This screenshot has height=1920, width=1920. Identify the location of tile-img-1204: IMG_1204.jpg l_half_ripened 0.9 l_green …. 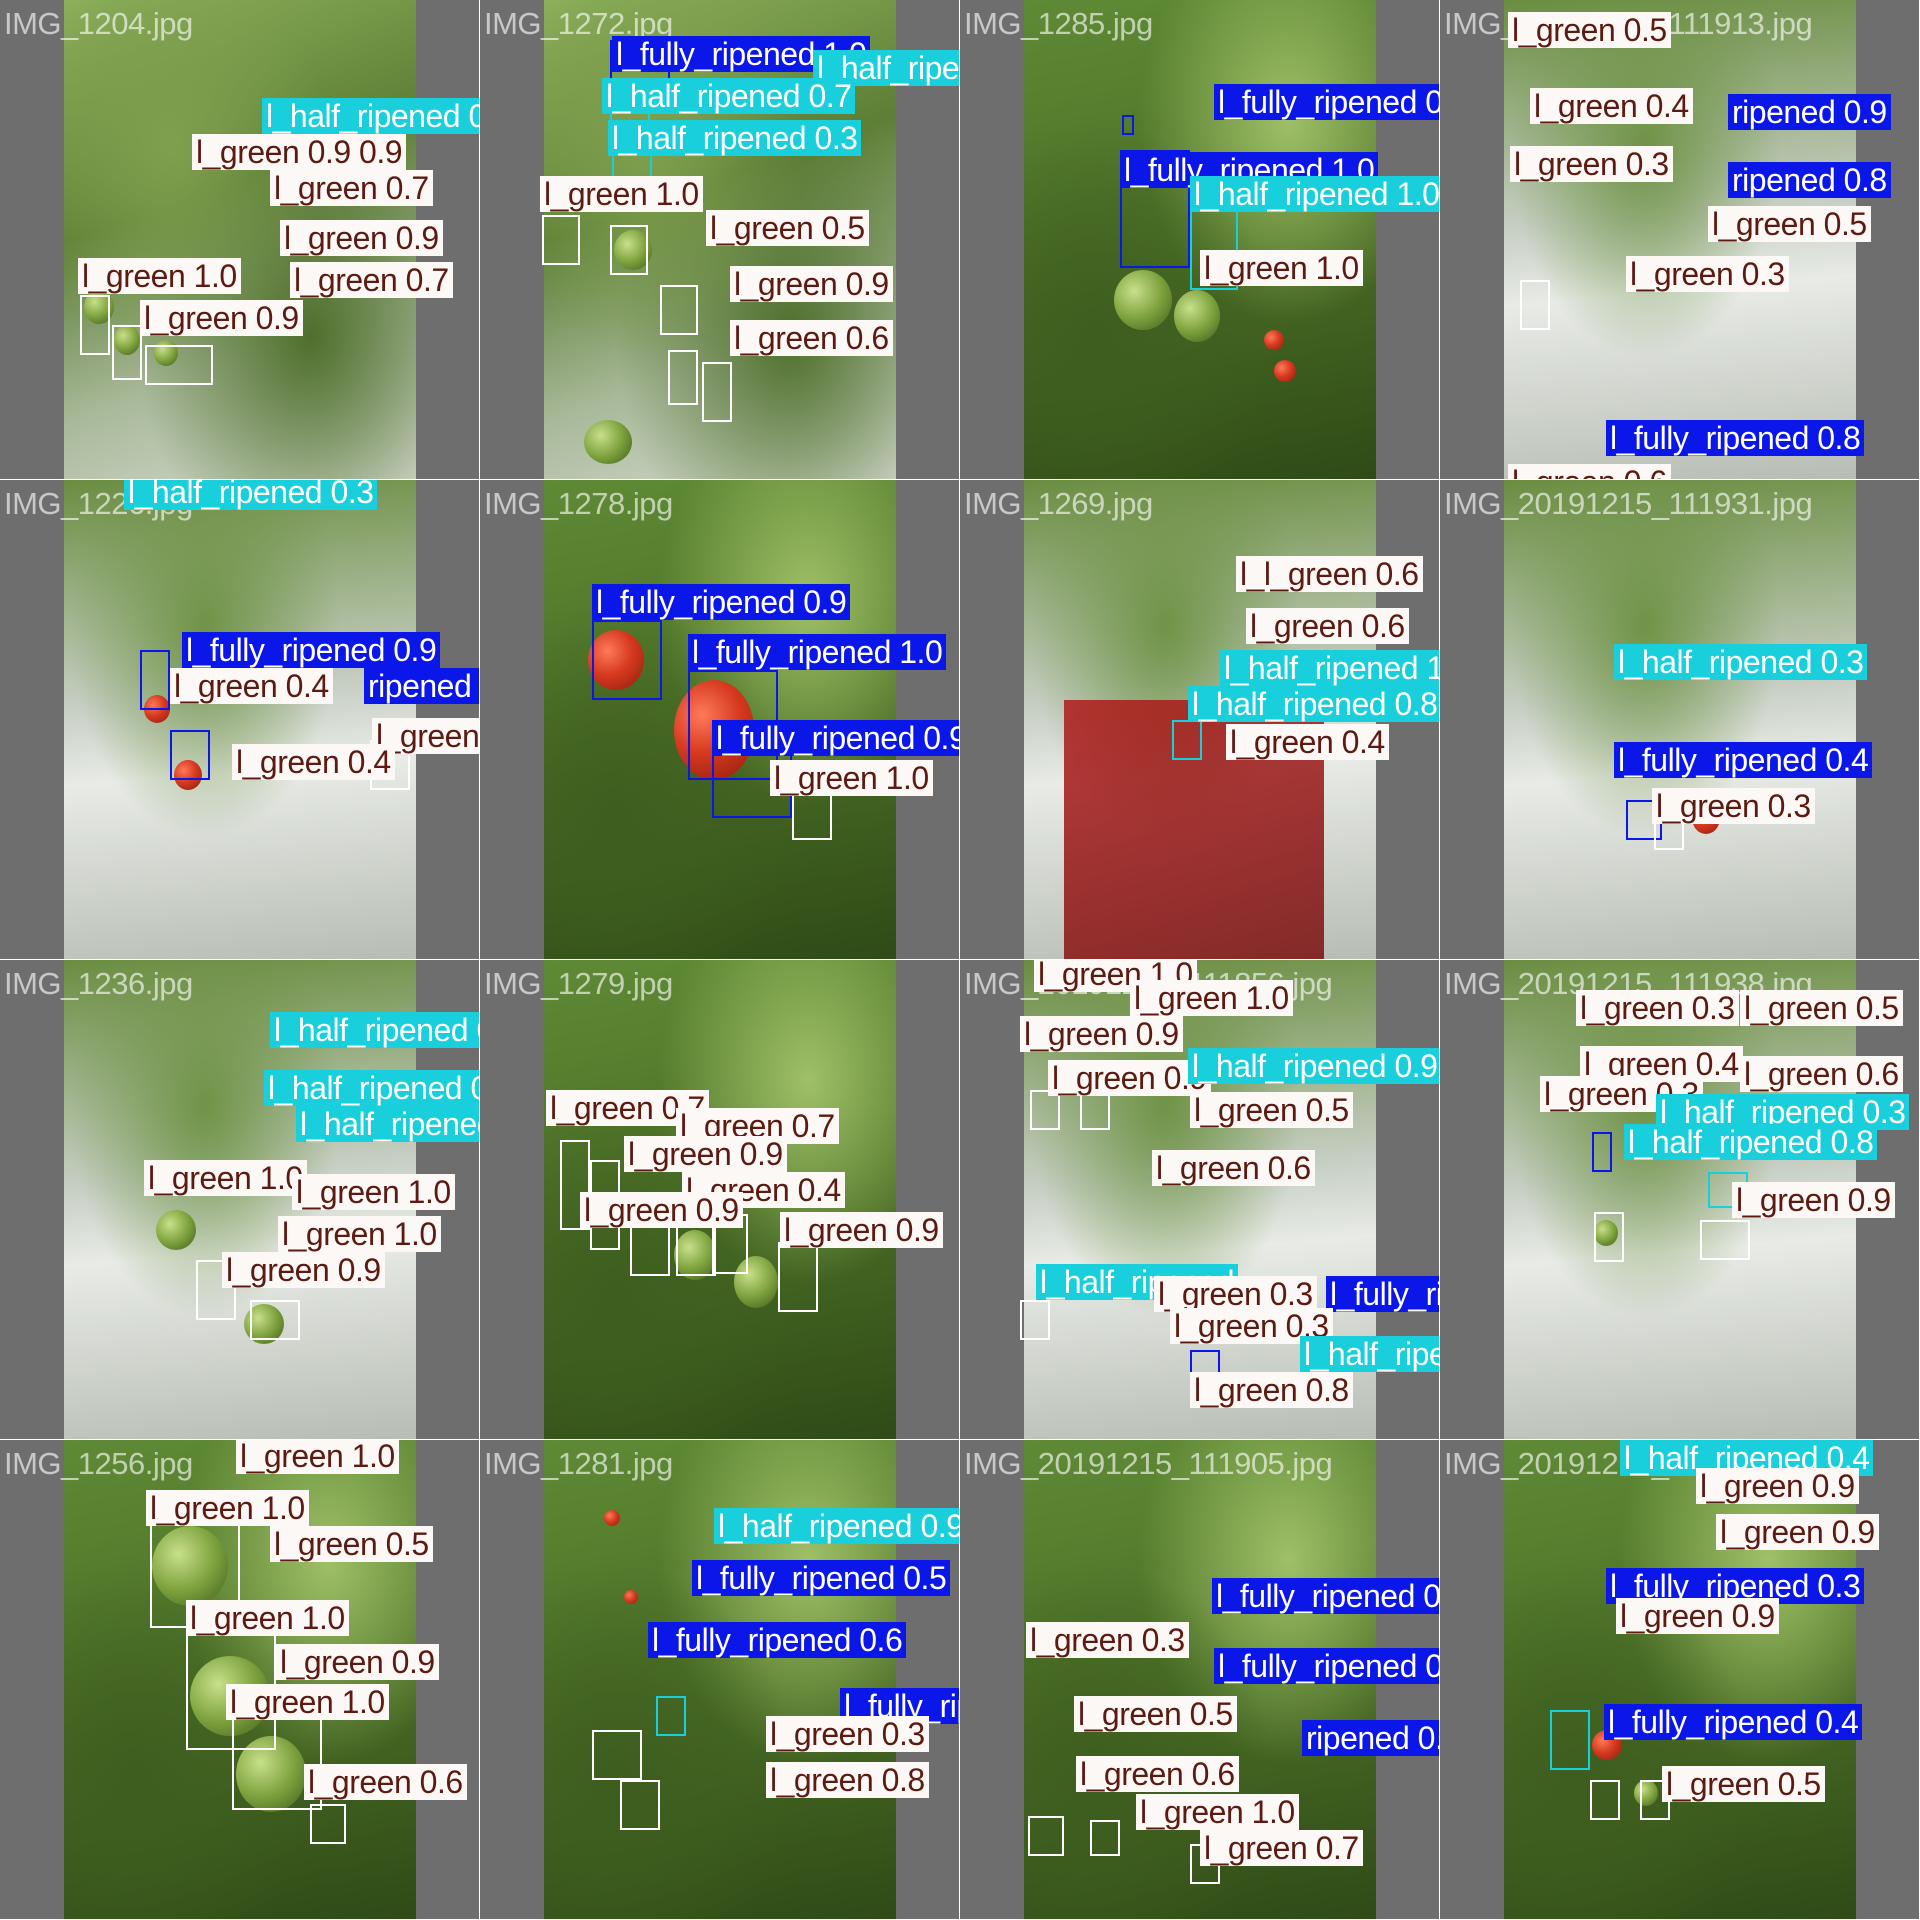
(240, 240).